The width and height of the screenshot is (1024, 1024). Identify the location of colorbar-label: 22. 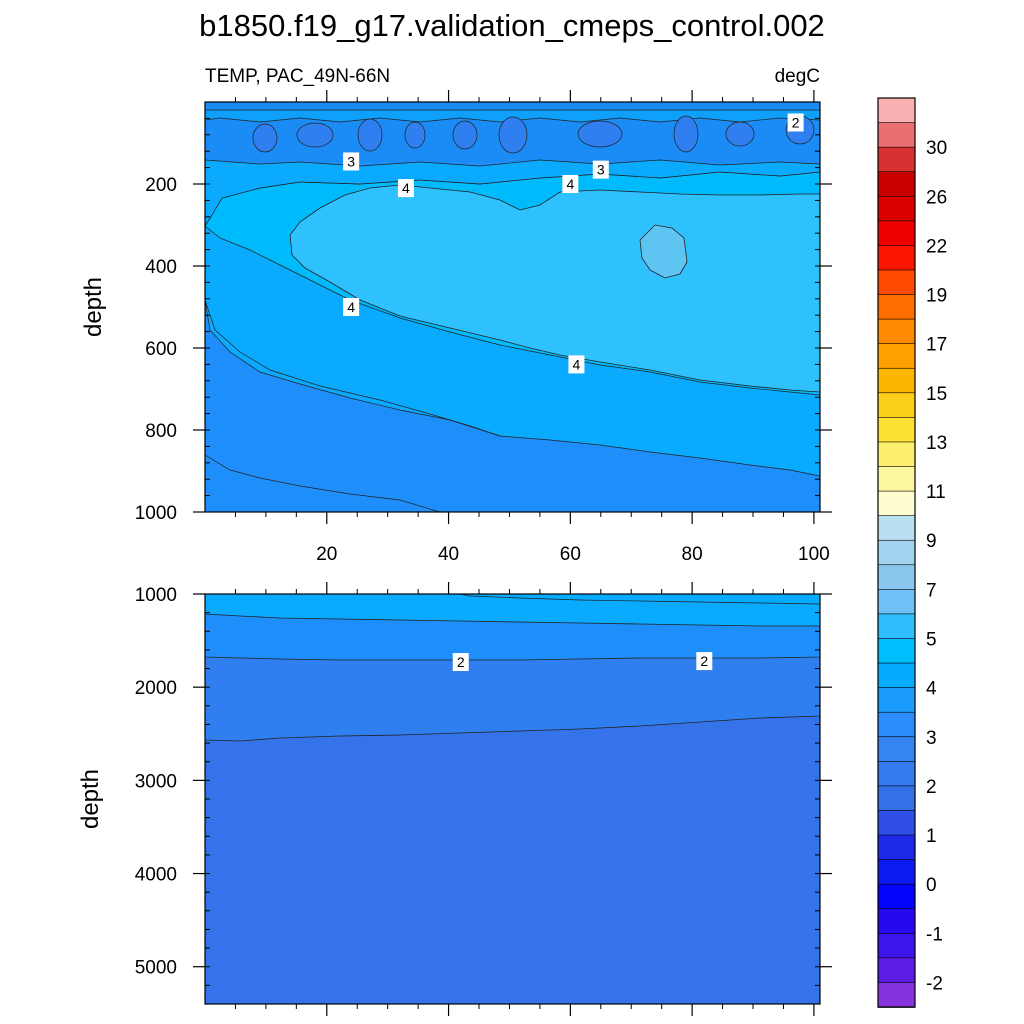
(936, 246).